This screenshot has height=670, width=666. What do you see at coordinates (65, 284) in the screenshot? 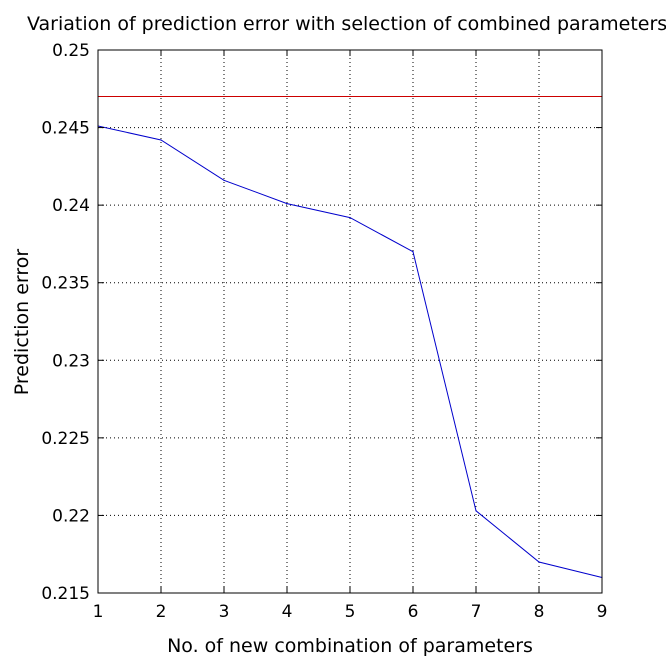
I see `y-tick-label: 0.235` at bounding box center [65, 284].